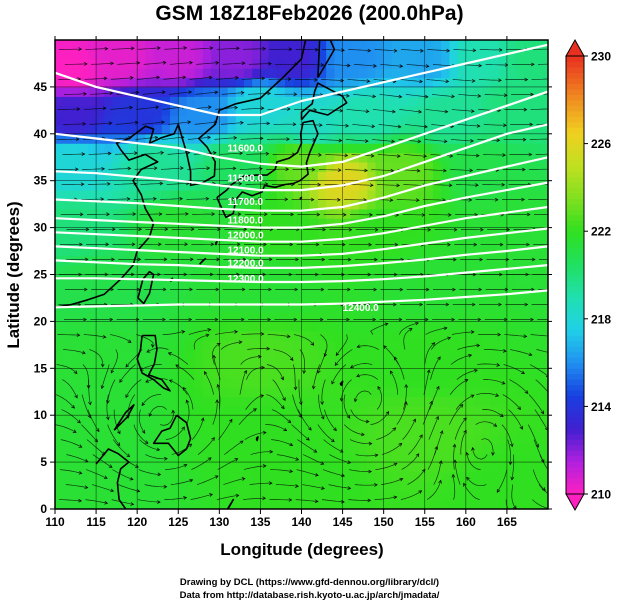  Describe the element at coordinates (112, 478) in the screenshot. I see `coastline` at that location.